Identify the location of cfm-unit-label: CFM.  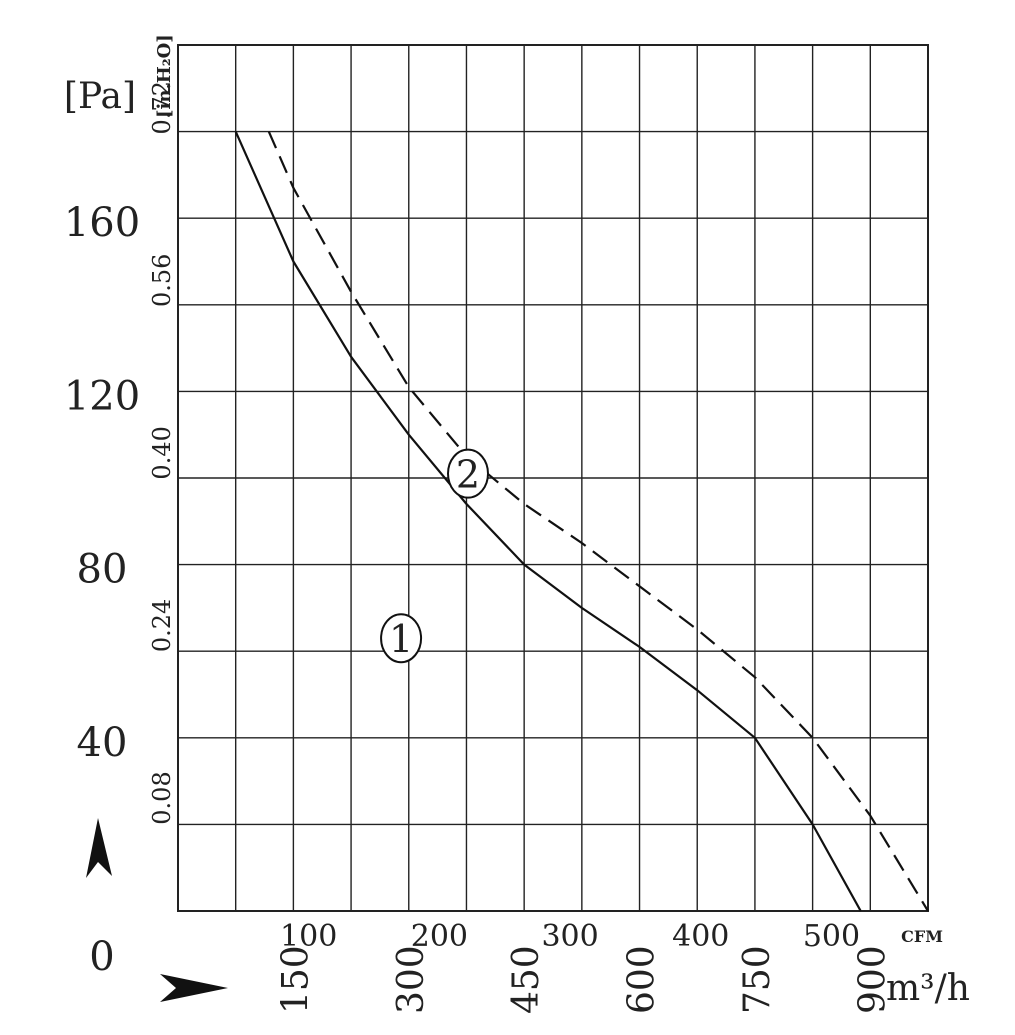
(922, 936).